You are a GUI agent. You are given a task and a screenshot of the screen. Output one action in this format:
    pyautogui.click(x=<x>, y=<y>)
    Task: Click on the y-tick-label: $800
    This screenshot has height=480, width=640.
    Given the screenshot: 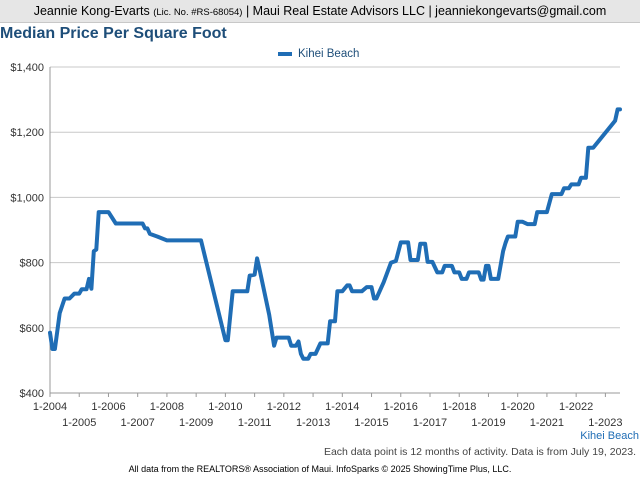 What is the action you would take?
    pyautogui.click(x=32, y=264)
    